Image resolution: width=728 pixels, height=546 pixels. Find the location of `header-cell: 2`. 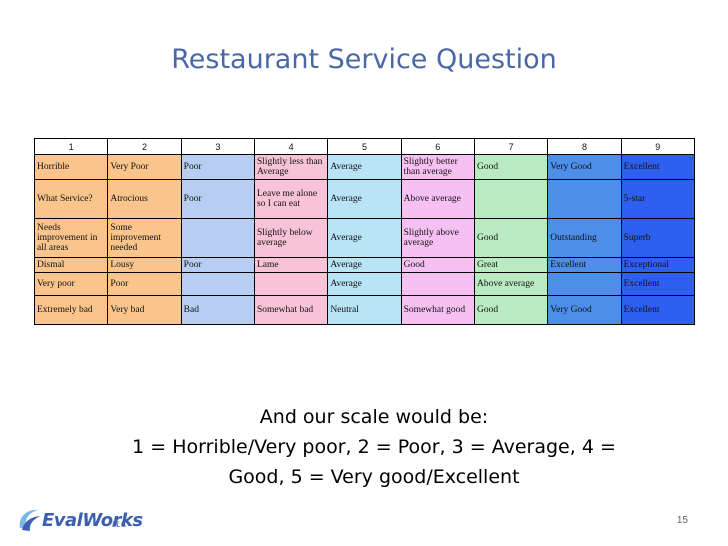

header-cell: 2 is located at coordinates (144, 146).